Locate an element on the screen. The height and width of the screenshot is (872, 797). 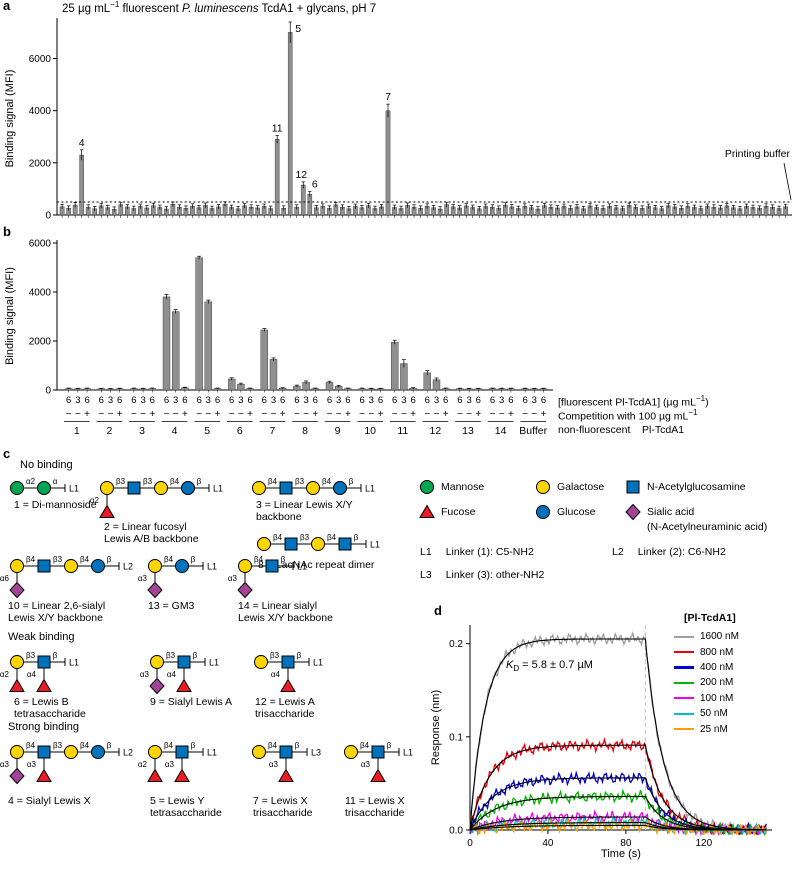
b-axis-row-label-1: [fluorescent Pl-TcdA1] (µg mL−1) is located at coordinates (633, 401).